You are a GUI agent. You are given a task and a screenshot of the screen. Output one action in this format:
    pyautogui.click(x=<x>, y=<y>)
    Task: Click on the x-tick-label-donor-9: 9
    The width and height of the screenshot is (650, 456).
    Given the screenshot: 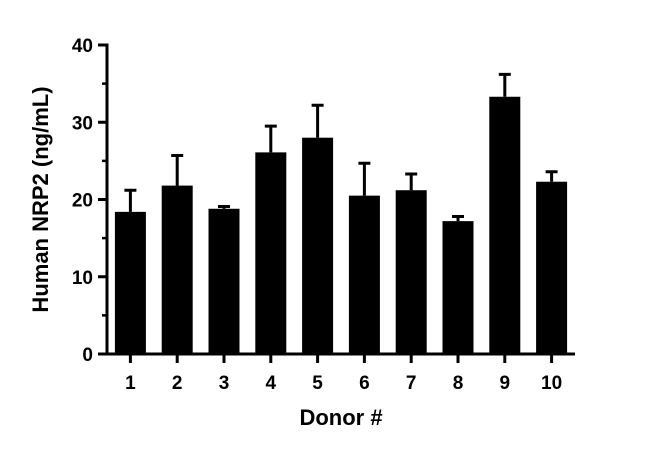 What is the action you would take?
    pyautogui.click(x=505, y=383)
    